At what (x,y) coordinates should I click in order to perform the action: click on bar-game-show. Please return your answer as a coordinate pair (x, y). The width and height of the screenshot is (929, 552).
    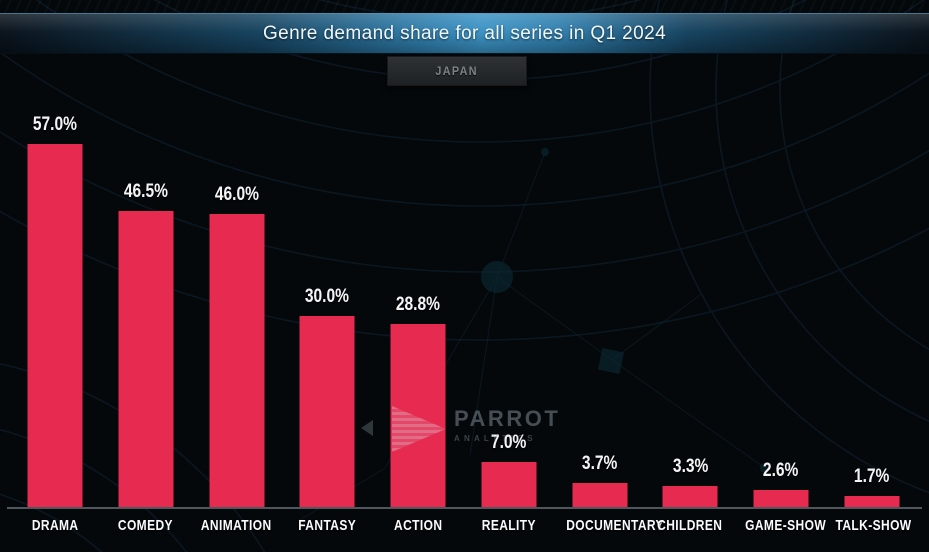
    Looking at the image, I should click on (781, 498).